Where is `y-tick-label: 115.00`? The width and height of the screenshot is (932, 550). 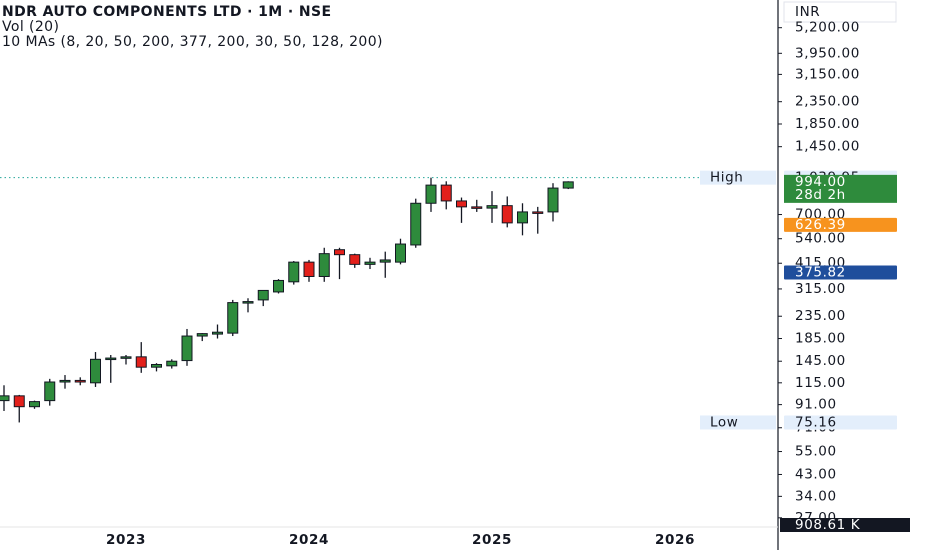
y-tick-label: 115.00 is located at coordinates (820, 383).